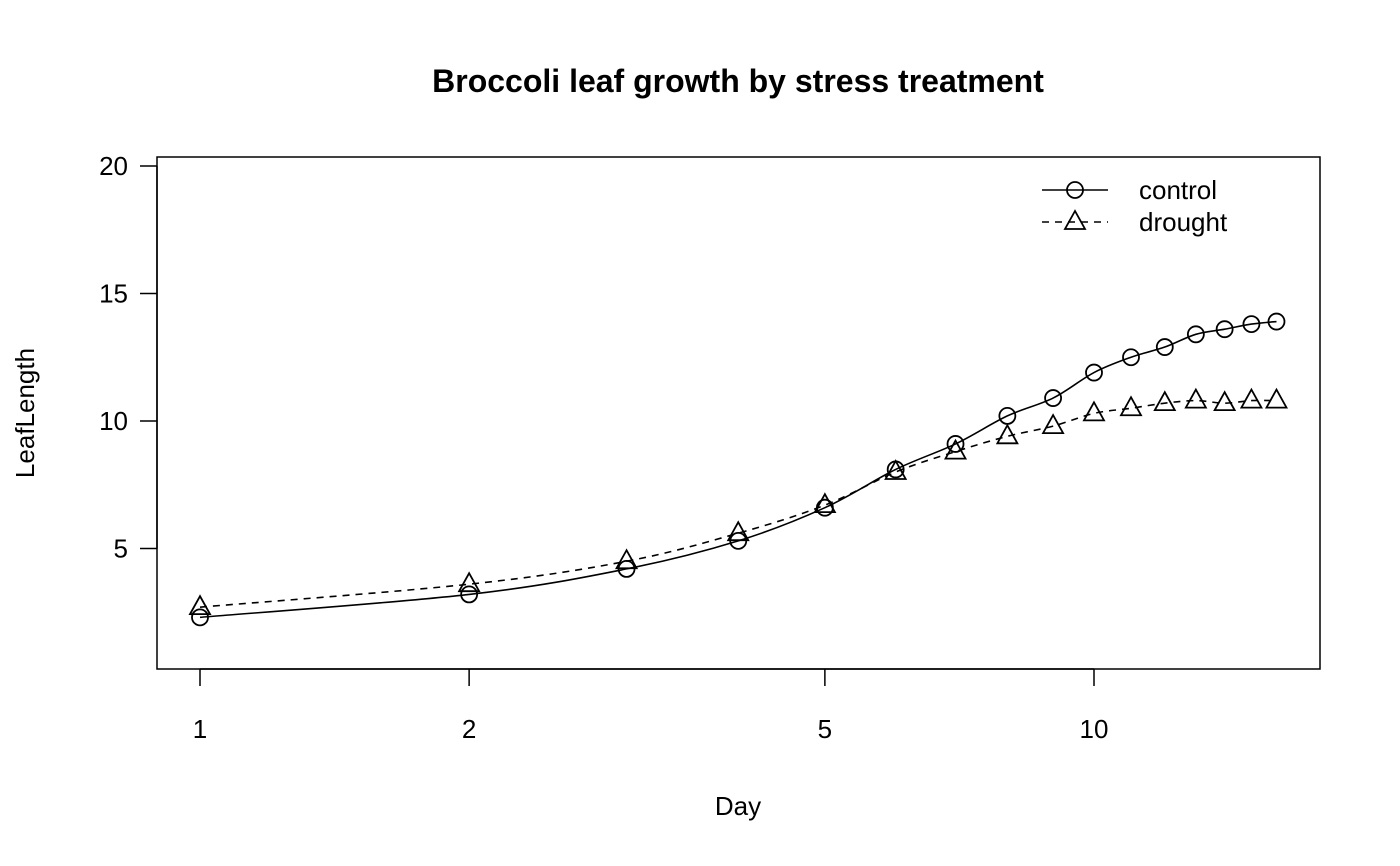  I want to click on x-axis-label: Day, so click(738, 806).